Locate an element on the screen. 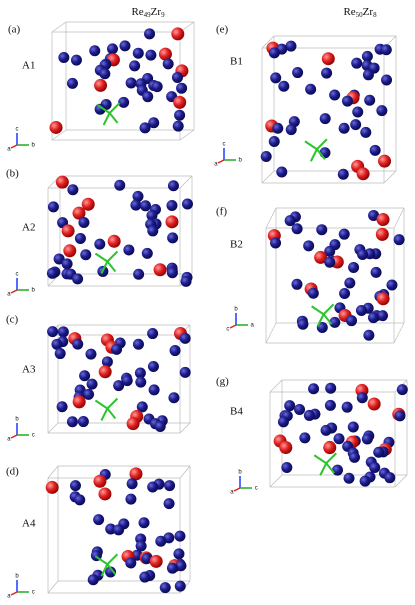 The width and height of the screenshot is (415, 605). panel-label: B2 is located at coordinates (236, 245).